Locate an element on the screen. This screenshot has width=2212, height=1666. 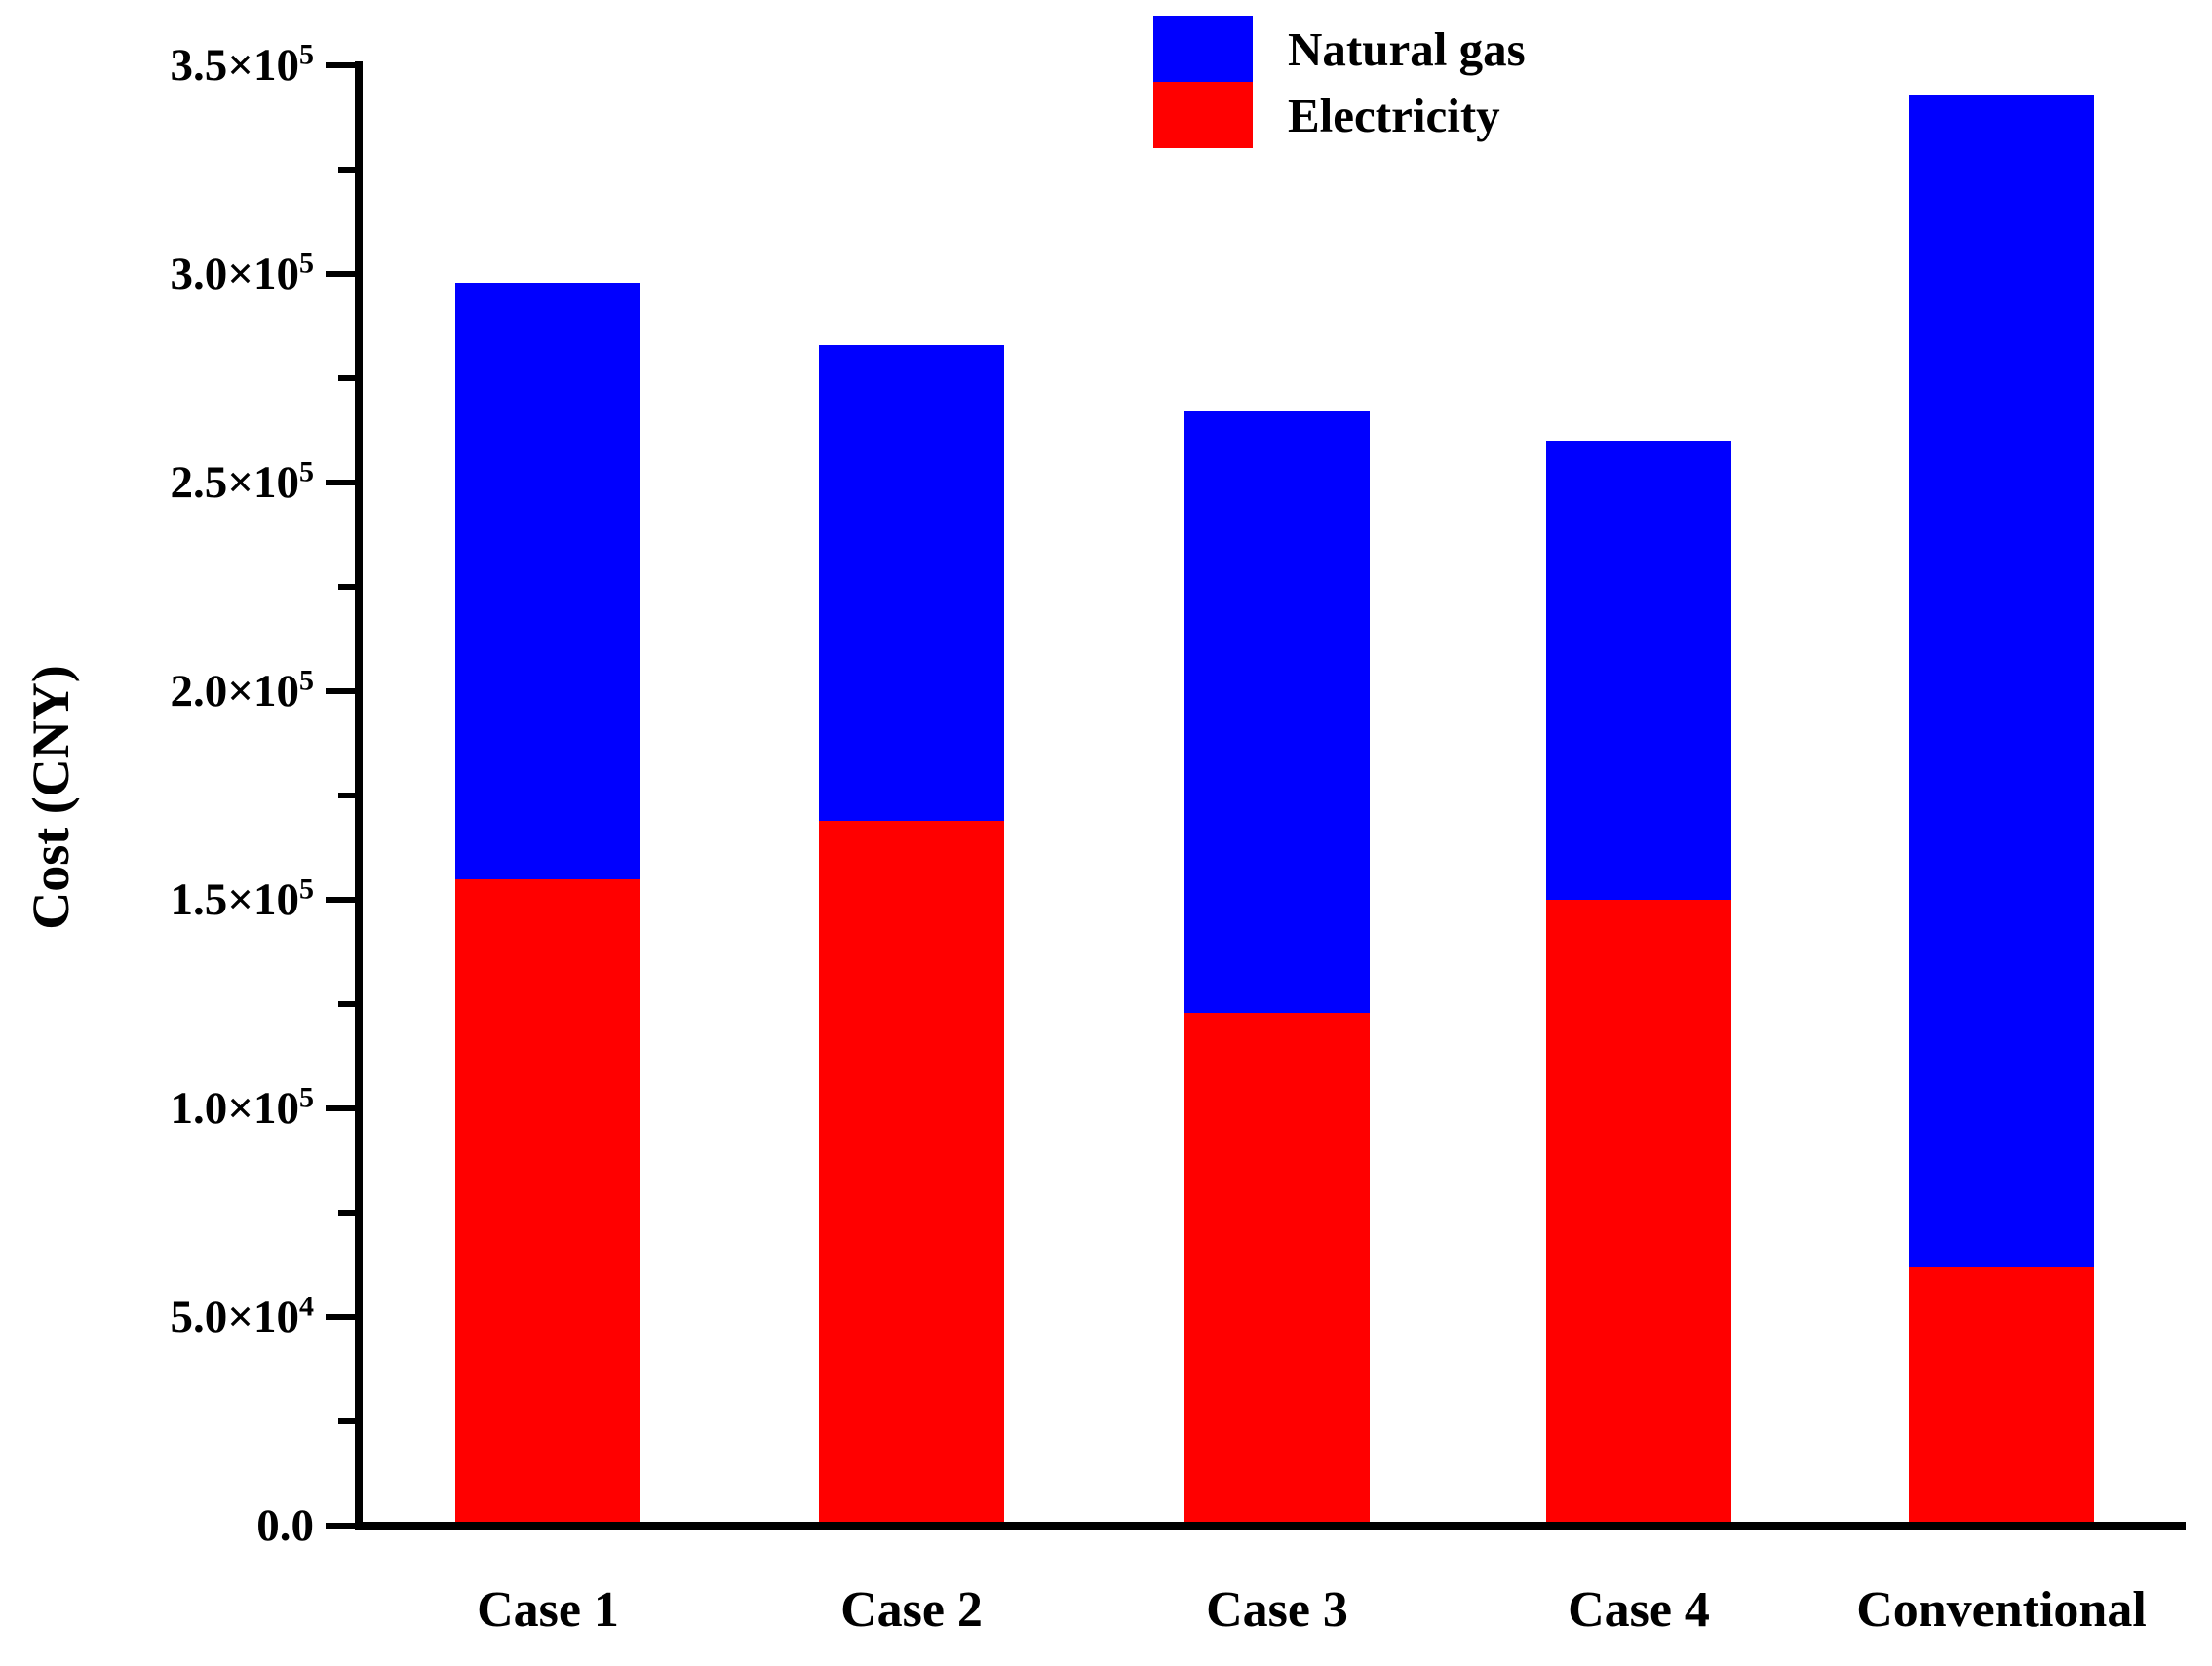
y-axis-title: Cost (CNY) is located at coordinates (50, 798).